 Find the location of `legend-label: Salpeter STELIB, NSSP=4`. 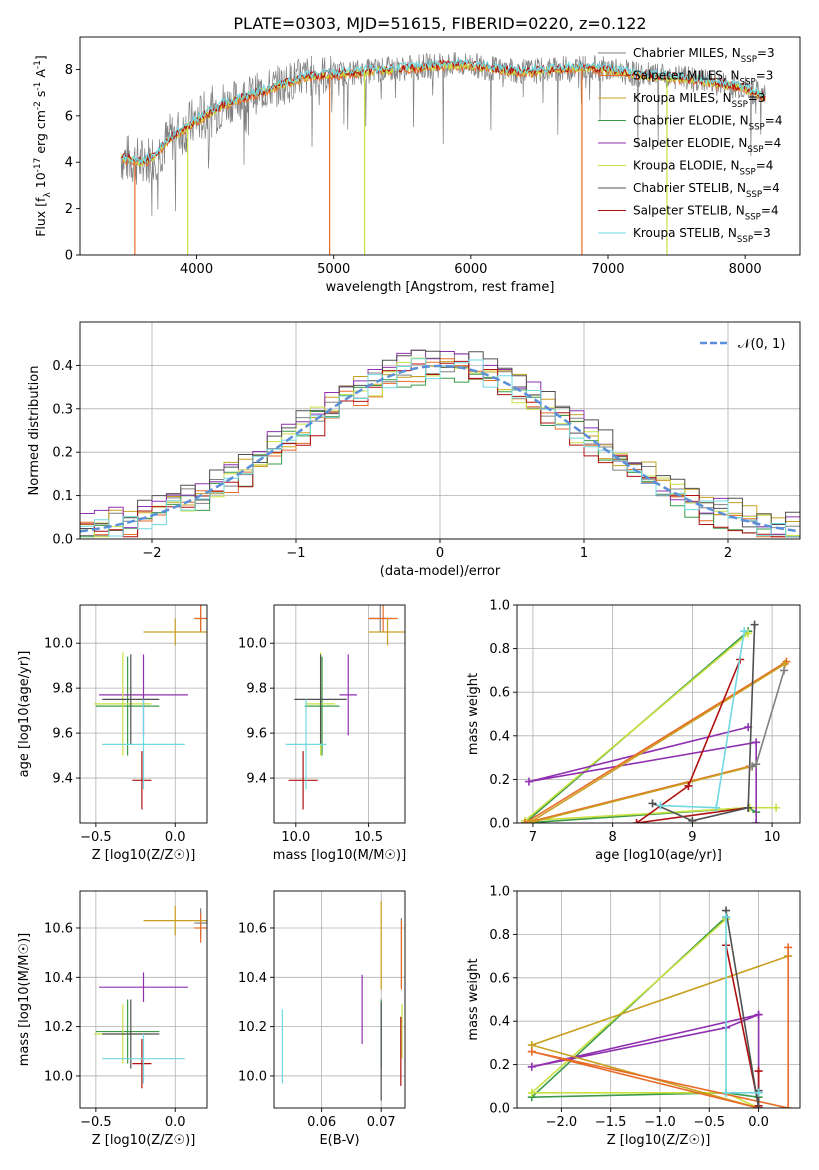

legend-label: Salpeter STELIB, NSSP=4 is located at coordinates (706, 213).